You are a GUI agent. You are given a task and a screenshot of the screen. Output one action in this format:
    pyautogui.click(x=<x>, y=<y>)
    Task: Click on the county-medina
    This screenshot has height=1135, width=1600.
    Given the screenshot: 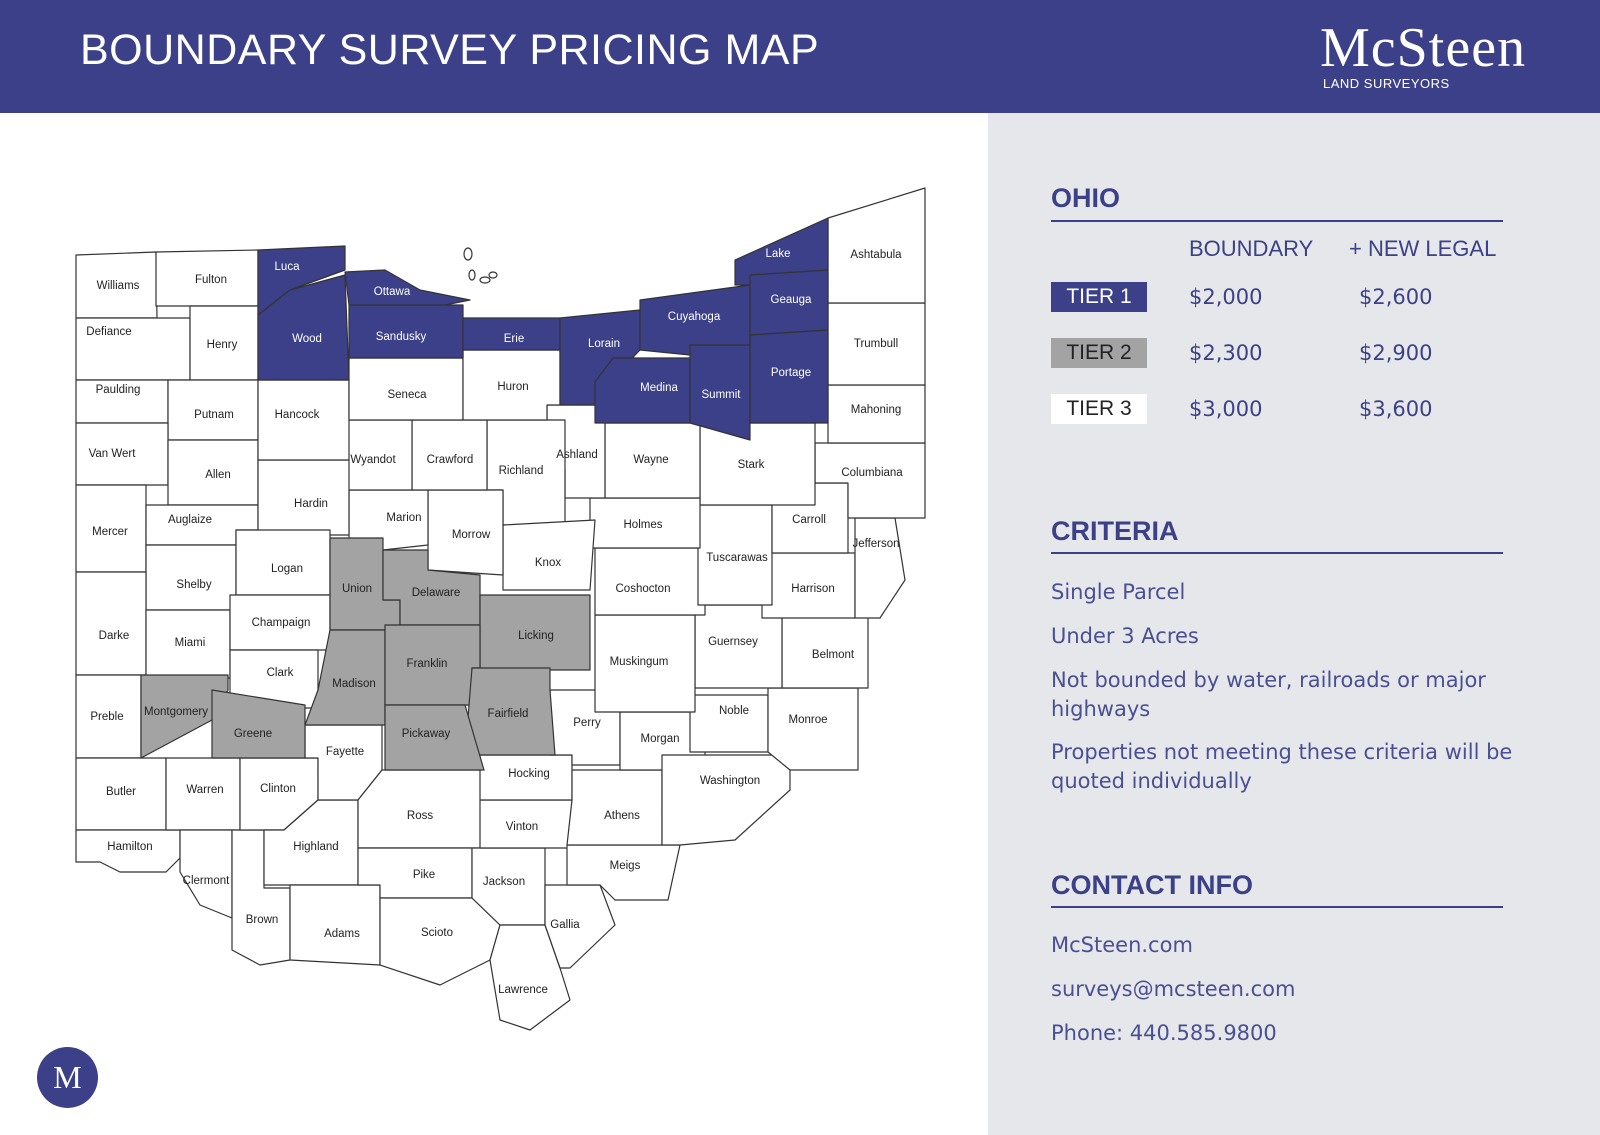 What is the action you would take?
    pyautogui.click(x=642, y=390)
    